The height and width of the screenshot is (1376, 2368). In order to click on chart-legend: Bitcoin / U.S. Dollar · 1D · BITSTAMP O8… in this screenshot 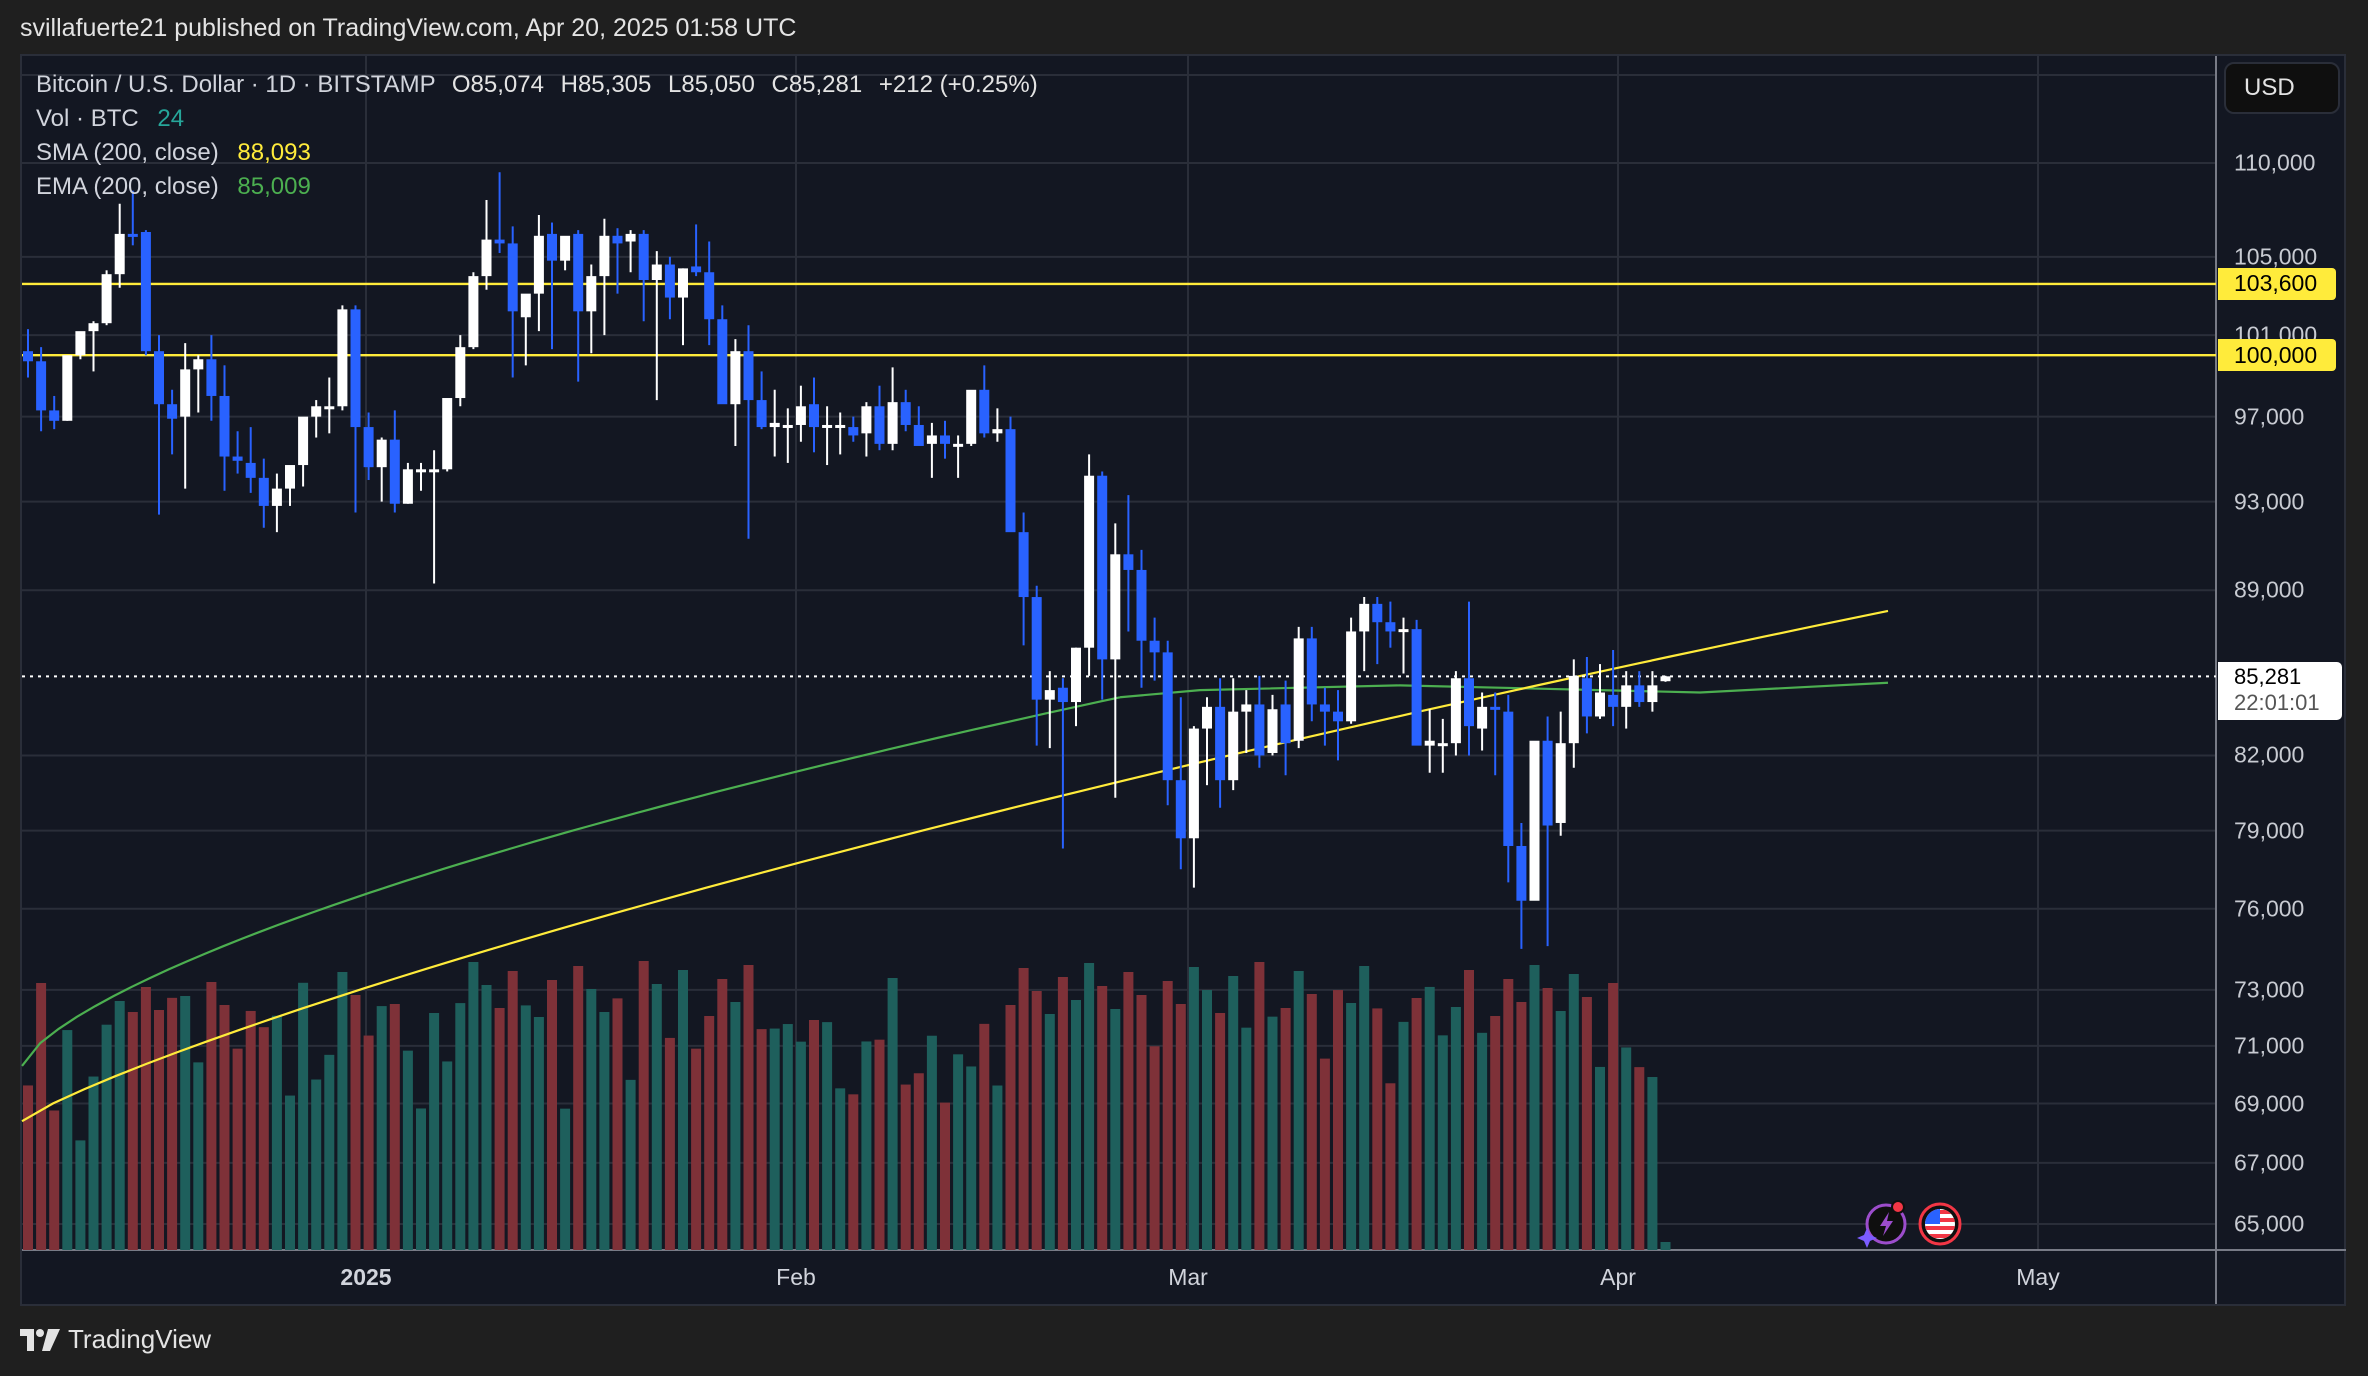, I will do `click(537, 136)`.